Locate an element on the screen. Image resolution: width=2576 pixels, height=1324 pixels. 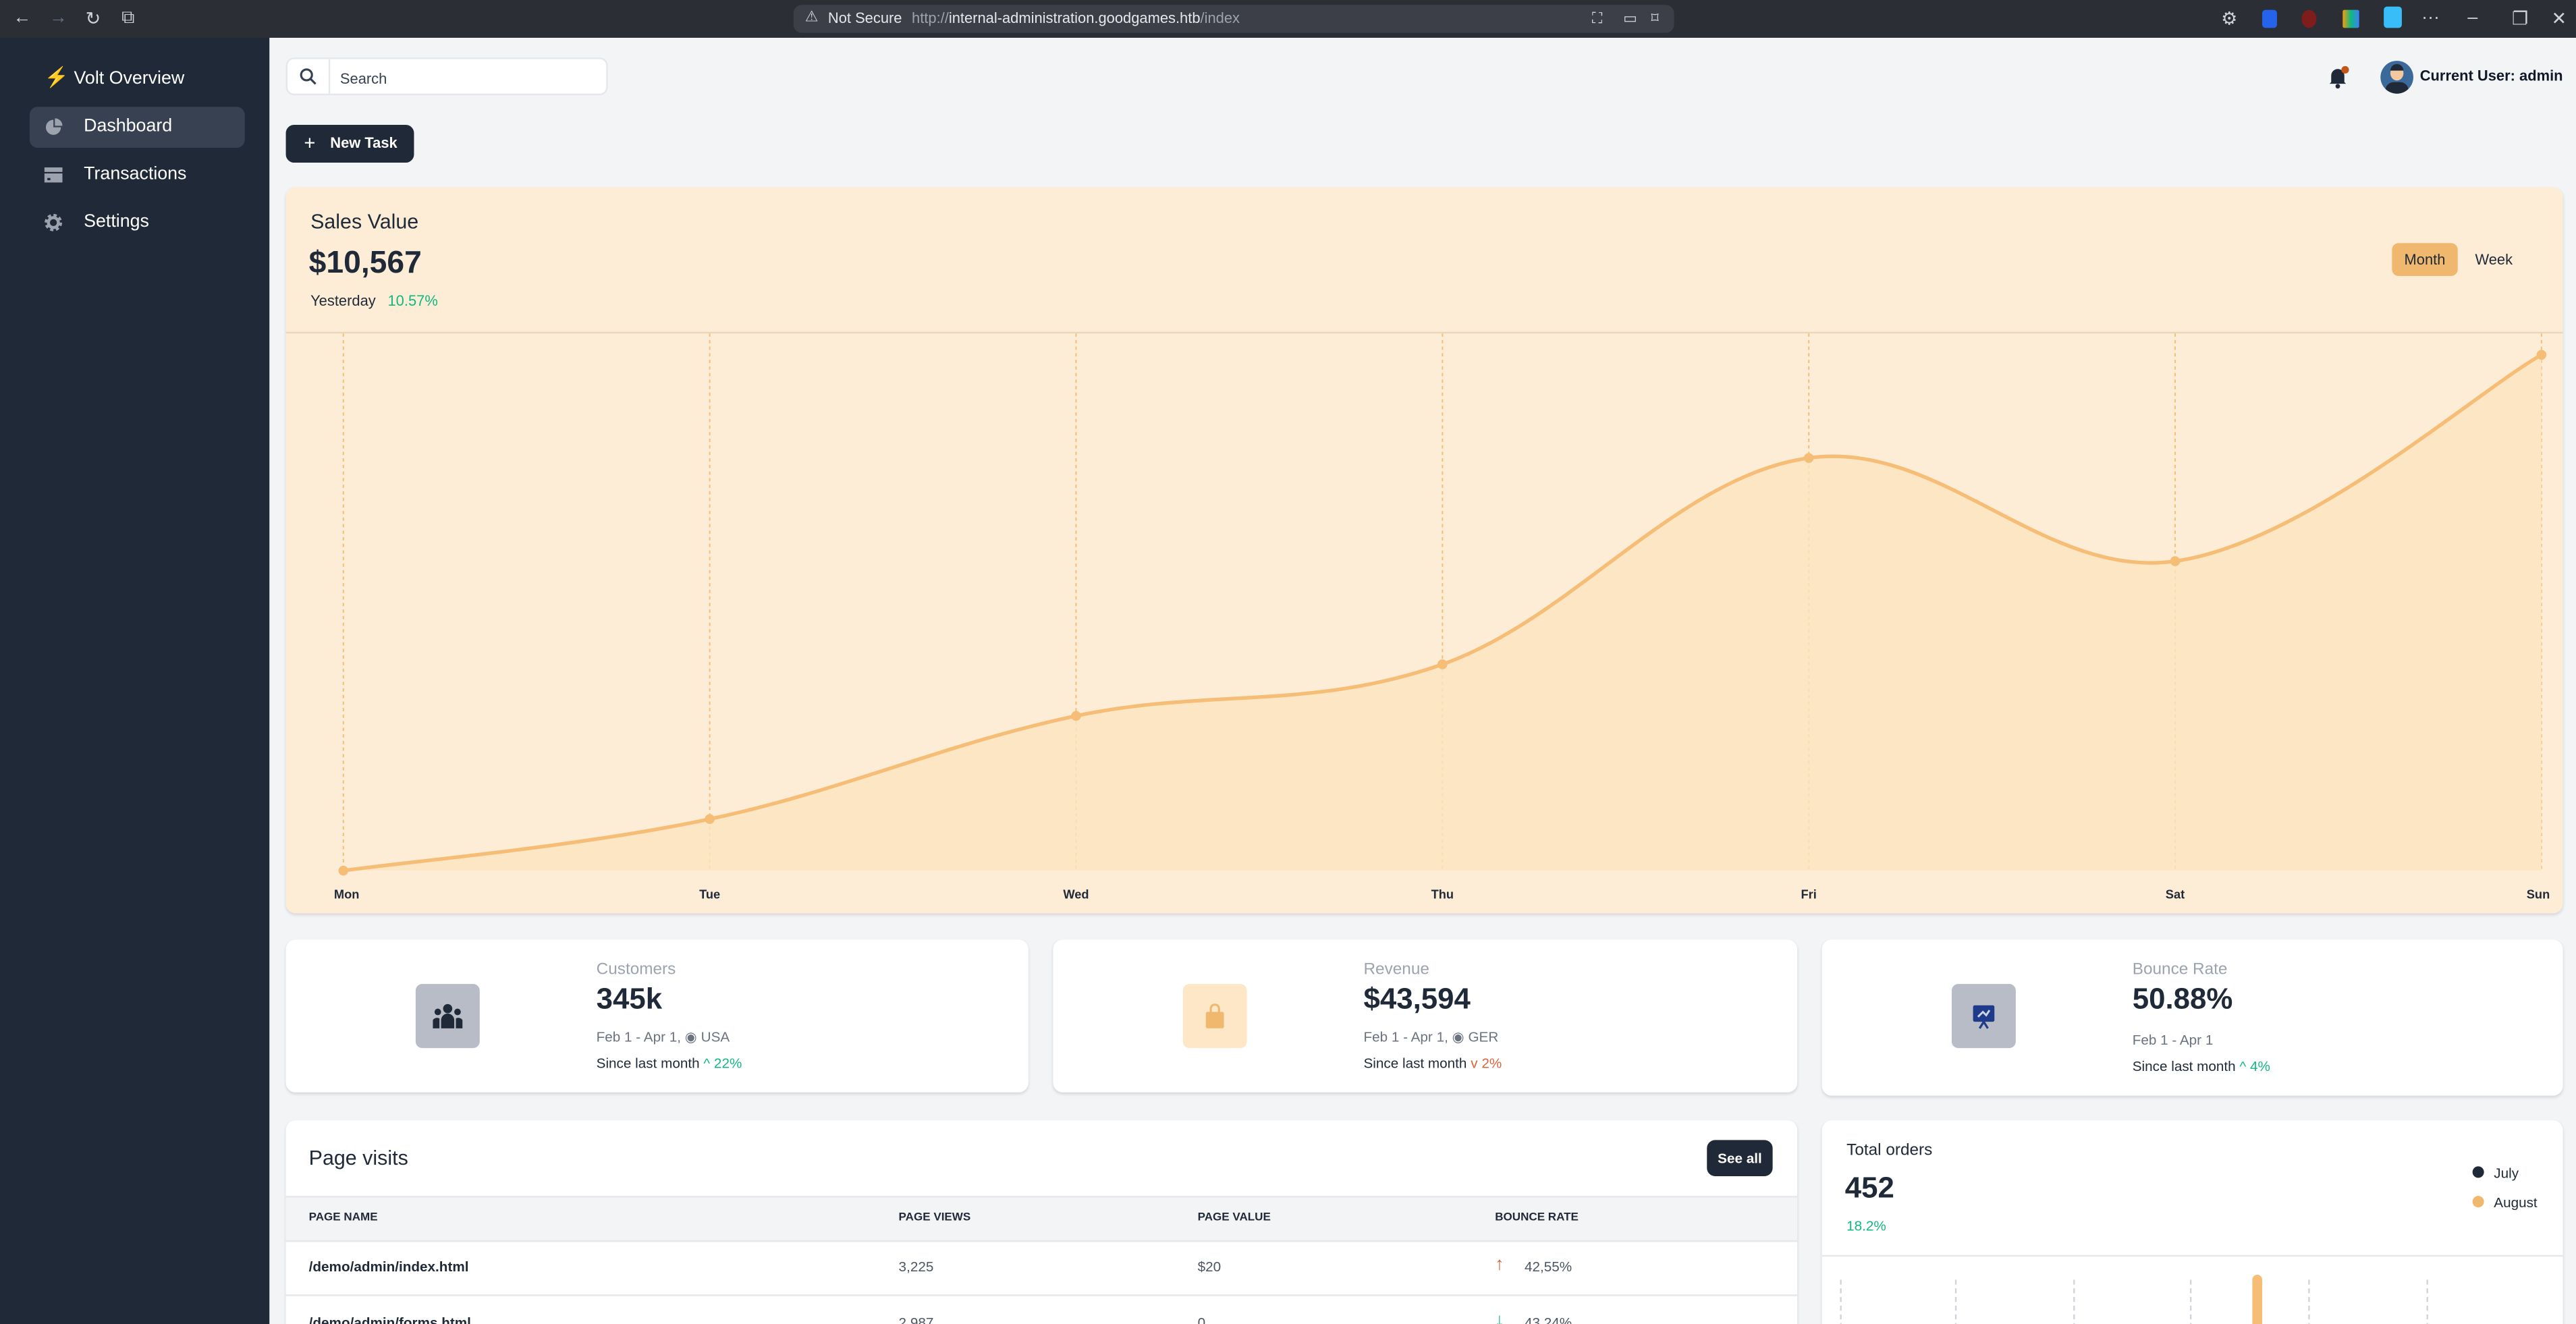
sidebar-item-label: Dashboard is located at coordinates (128, 126).